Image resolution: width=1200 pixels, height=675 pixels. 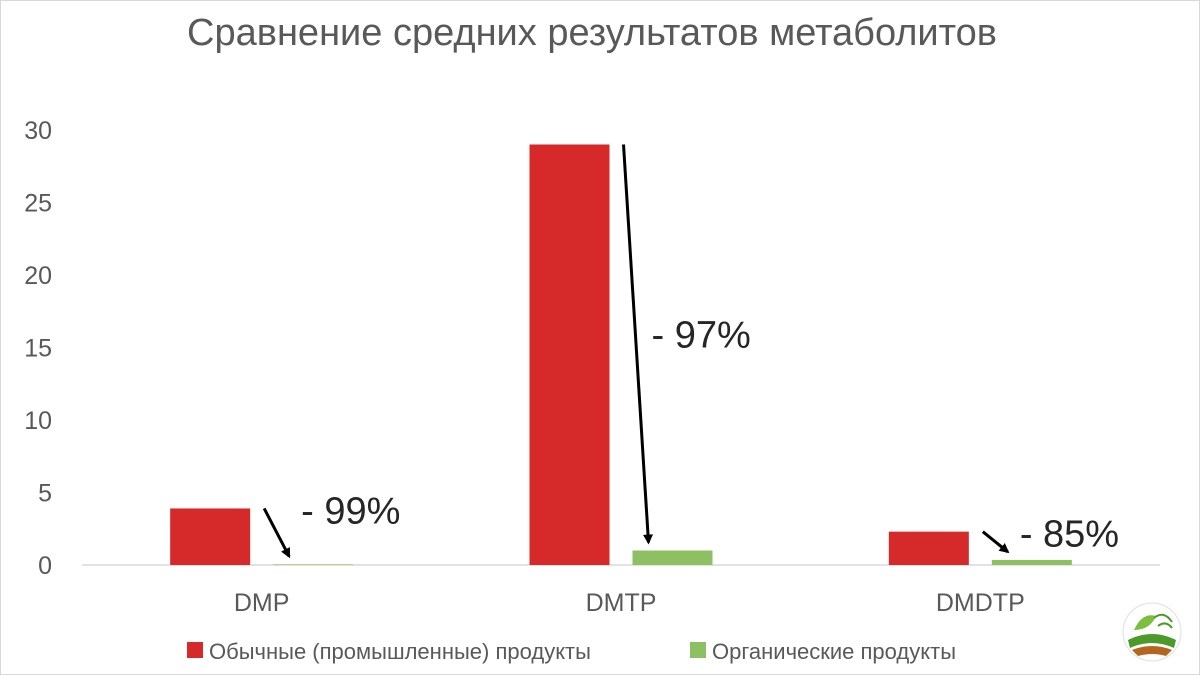 I want to click on y-tick-label: 20, so click(x=38, y=276).